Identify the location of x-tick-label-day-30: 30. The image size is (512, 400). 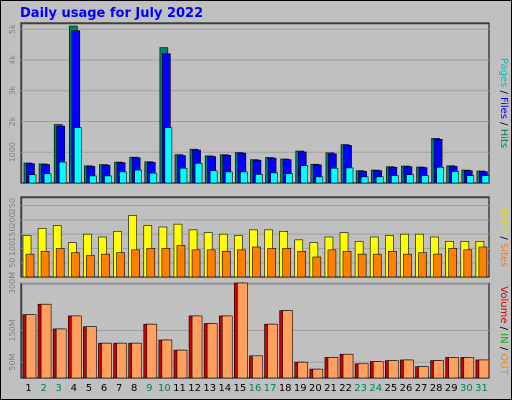
(466, 388).